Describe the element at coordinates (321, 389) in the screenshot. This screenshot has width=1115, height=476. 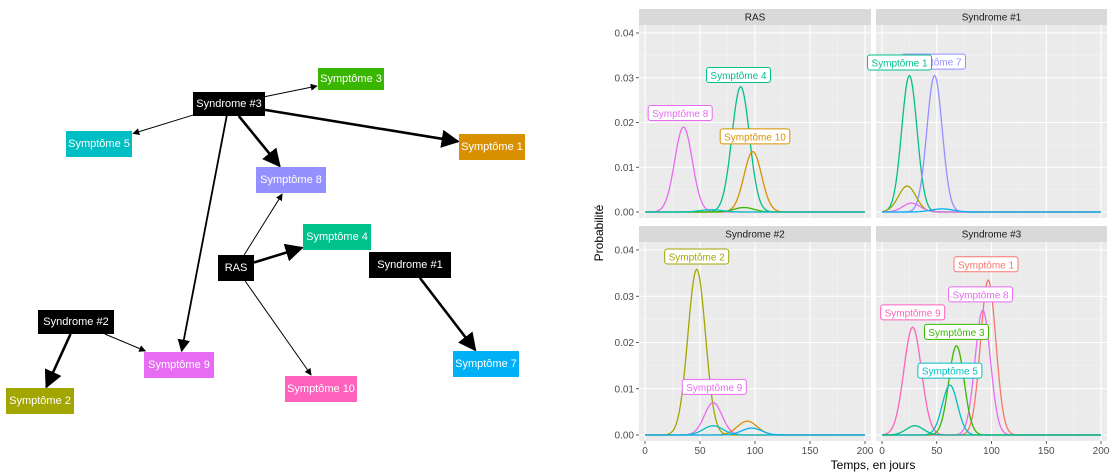
I see `node-symptome10: Symptôme 10` at that location.